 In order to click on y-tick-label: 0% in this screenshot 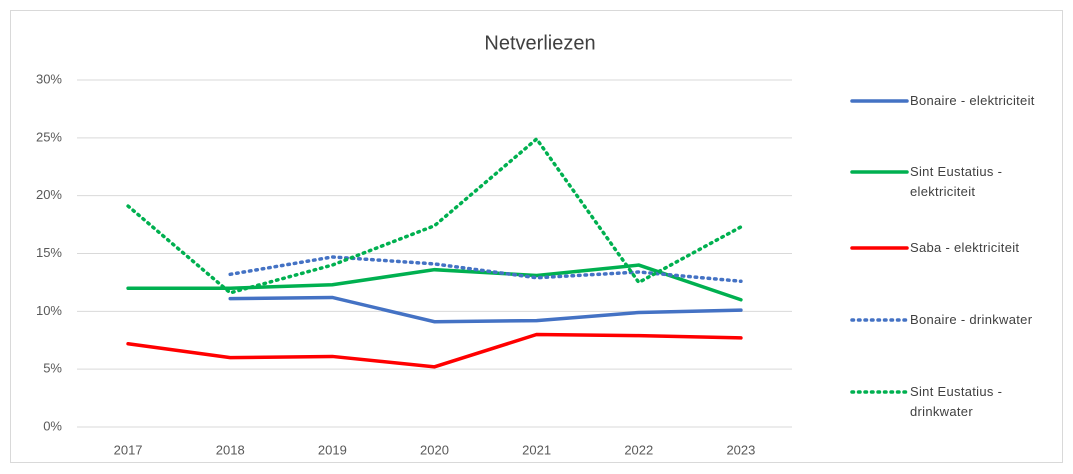, I will do `click(52, 425)`.